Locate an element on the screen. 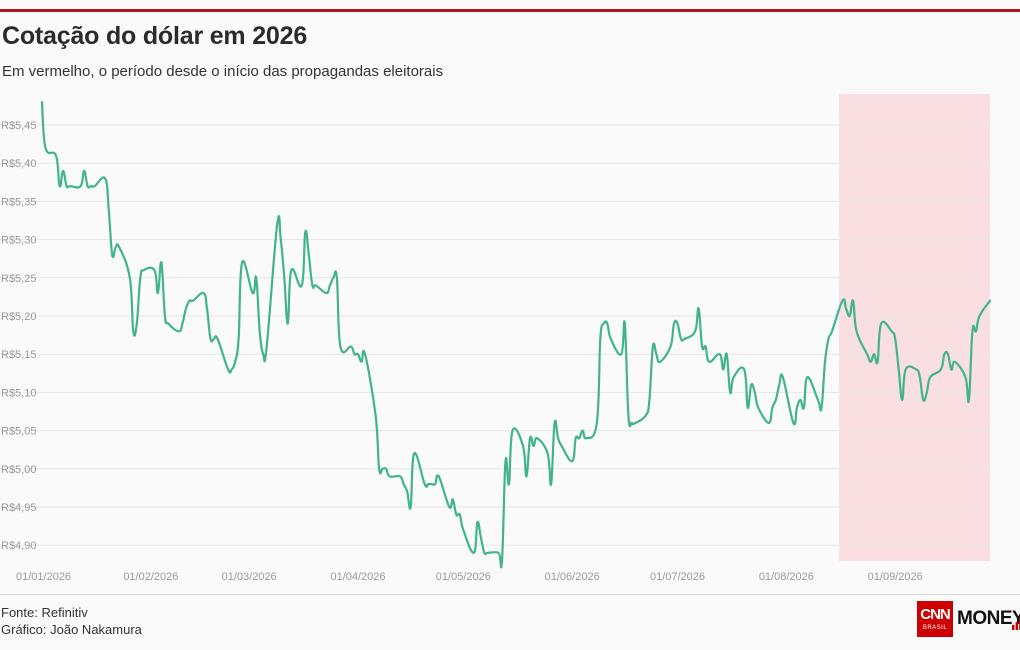 The height and width of the screenshot is (650, 1020). x-tick-label: 01/04/2026 is located at coordinates (357, 577).